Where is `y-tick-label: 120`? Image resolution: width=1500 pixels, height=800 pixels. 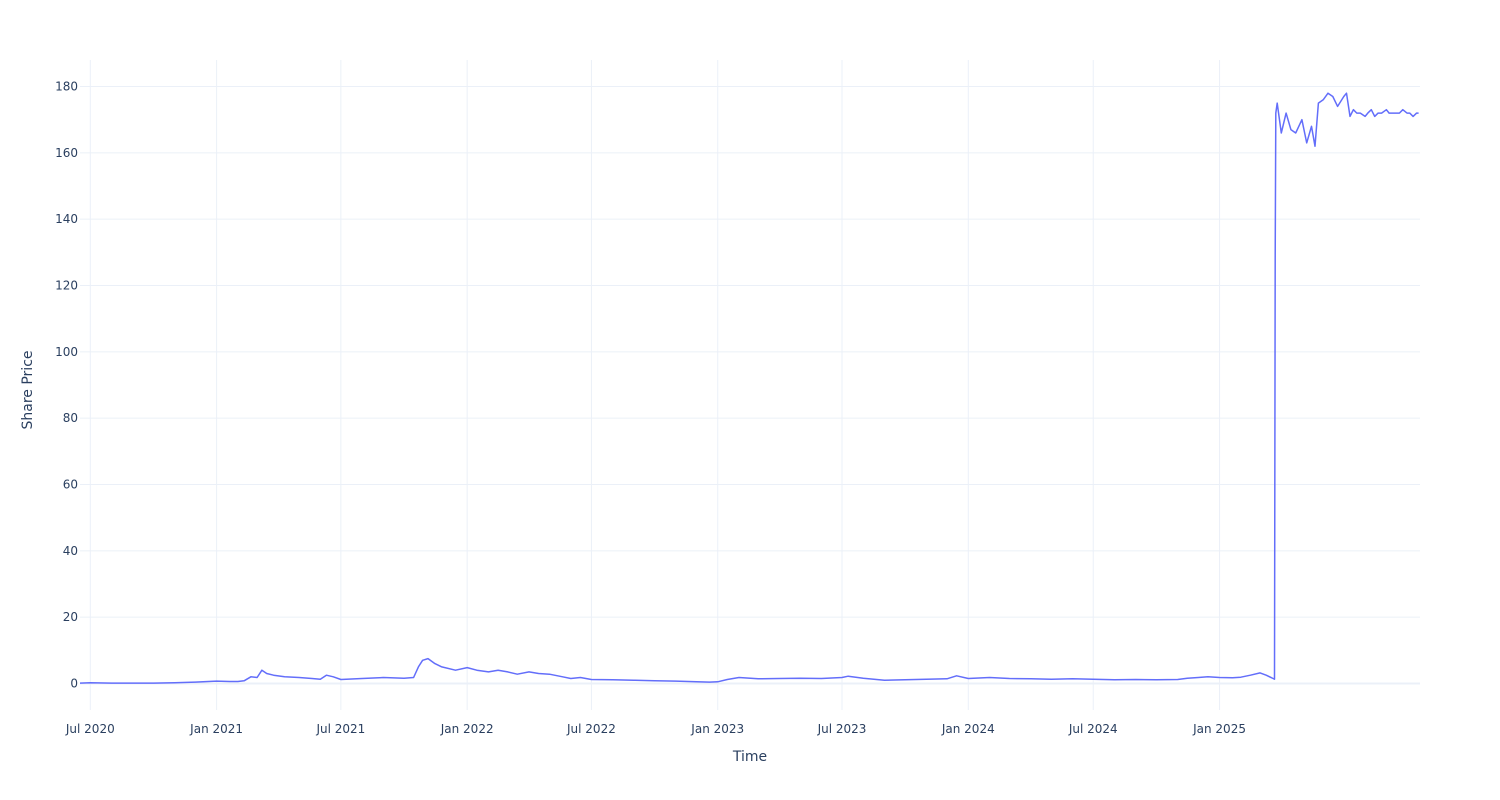
y-tick-label: 120 is located at coordinates (66, 286).